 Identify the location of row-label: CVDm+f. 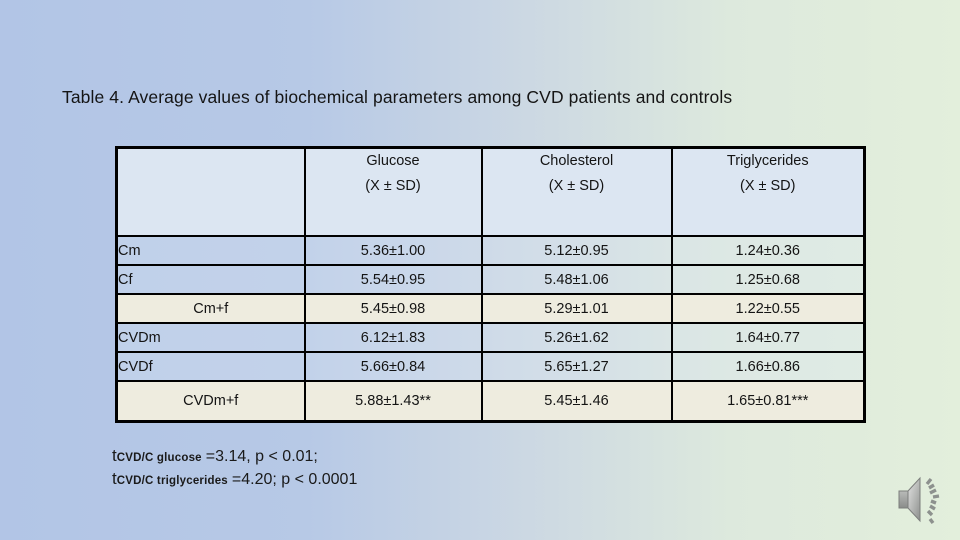
(210, 401).